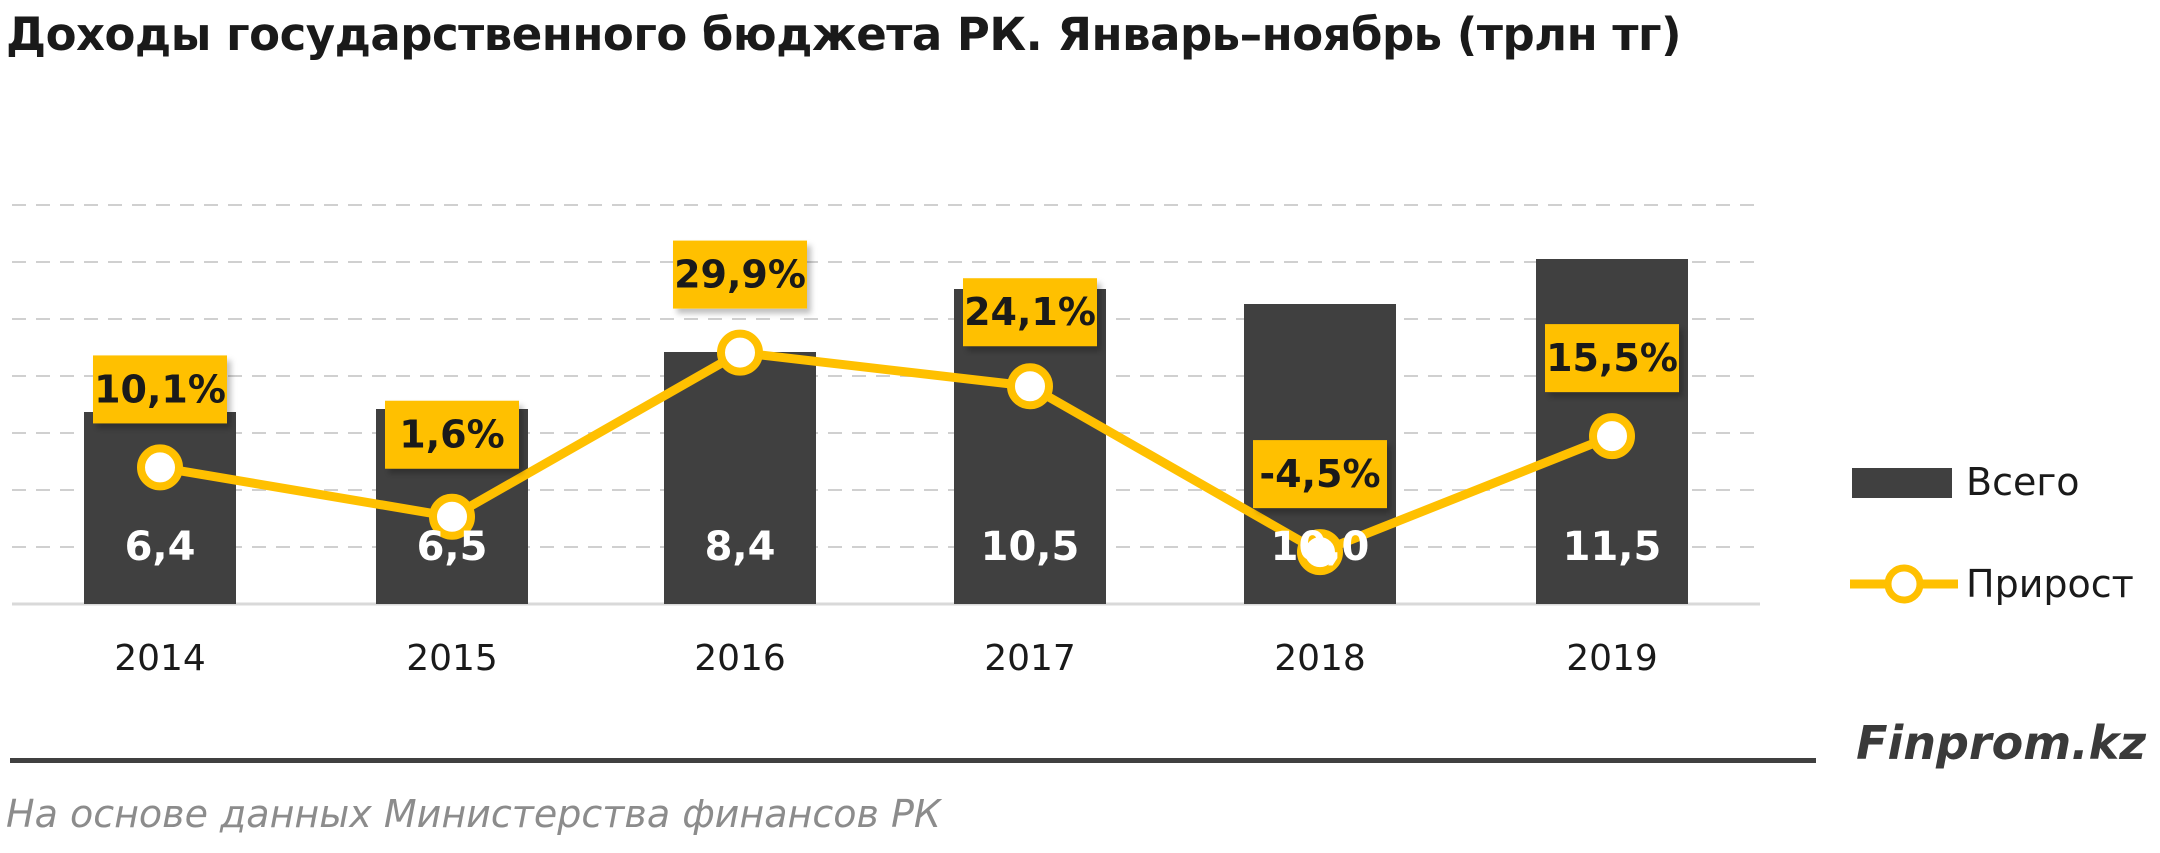 The height and width of the screenshot is (853, 2160). What do you see at coordinates (160, 547) in the screenshot?
I see `bar-value-label: 6,4` at bounding box center [160, 547].